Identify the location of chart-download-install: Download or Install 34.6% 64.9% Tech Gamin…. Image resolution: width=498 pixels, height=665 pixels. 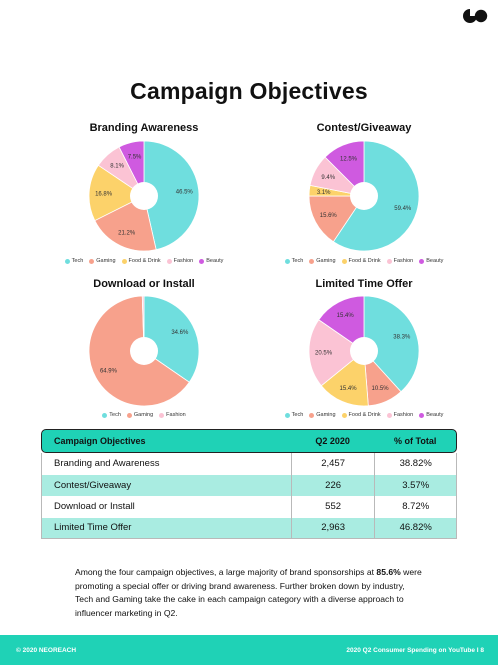
(144, 348).